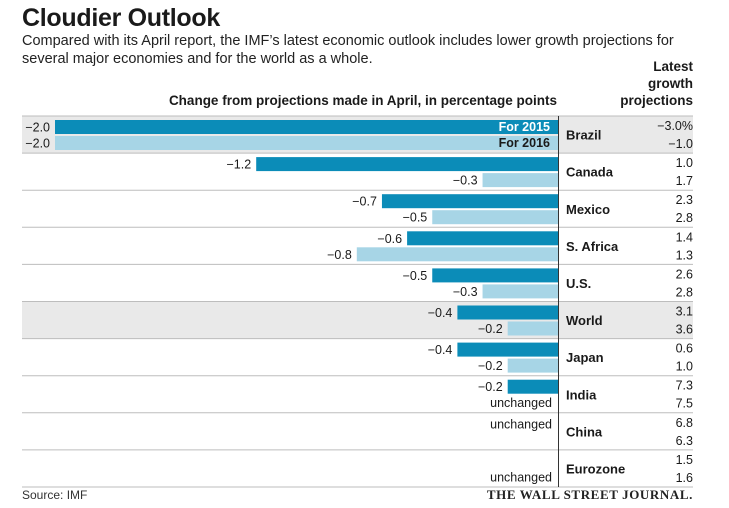 This screenshot has width=729, height=508. I want to click on legend-for-2015: For 2015, so click(524, 127).